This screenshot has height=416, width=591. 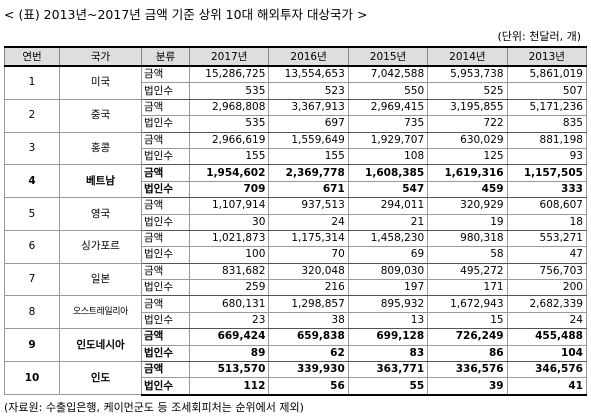 I want to click on corps-cell: 70, so click(x=308, y=255).